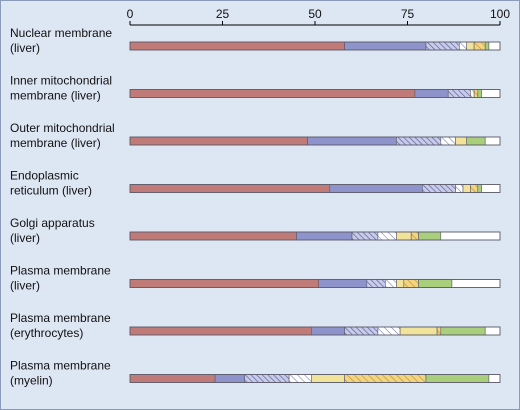  Describe the element at coordinates (500, 14) in the screenshot. I see `x-tick-label: 100` at that location.